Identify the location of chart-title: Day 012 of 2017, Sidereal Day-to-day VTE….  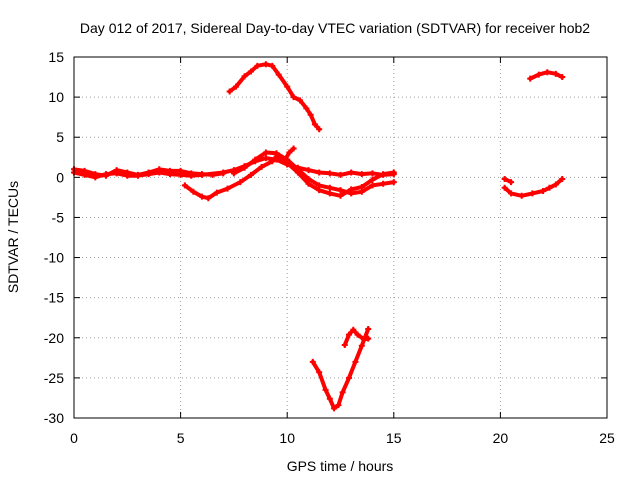
(335, 28).